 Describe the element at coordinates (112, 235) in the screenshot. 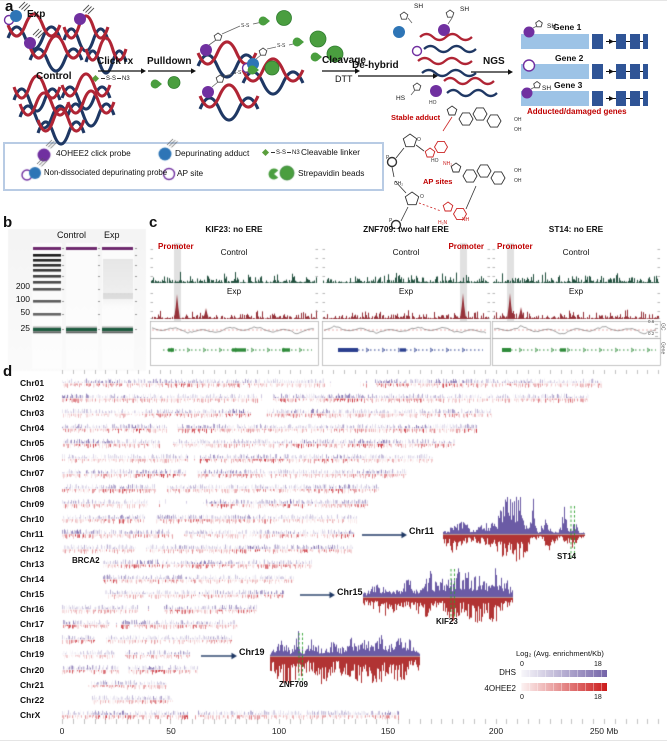

I see `gel-lane-exp-label: Exp` at that location.